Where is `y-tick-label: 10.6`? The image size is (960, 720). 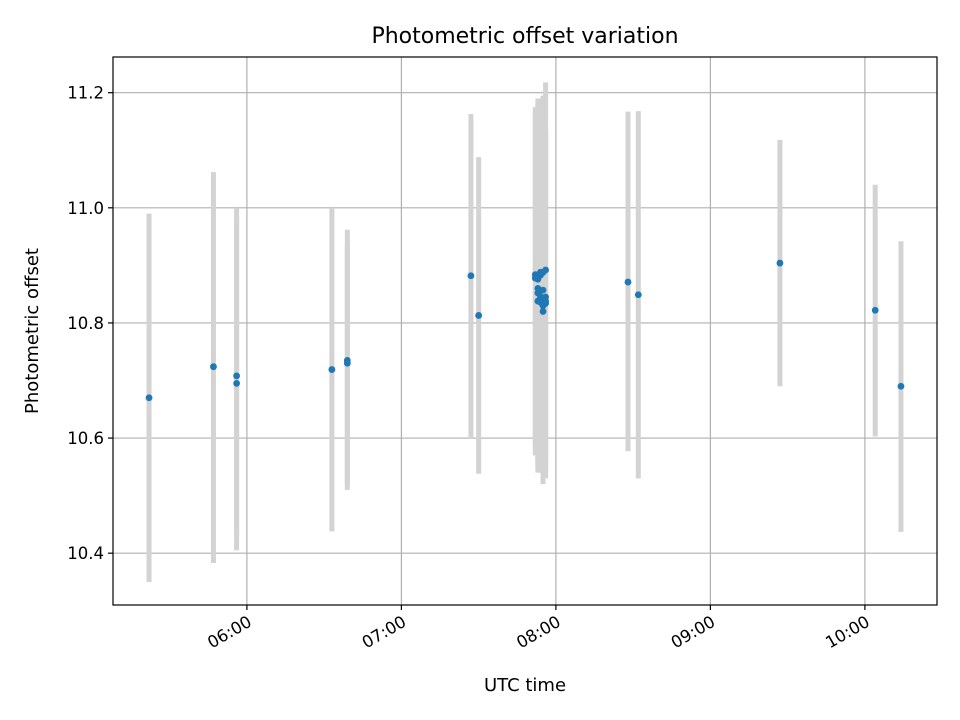 y-tick-label: 10.6 is located at coordinates (85, 438).